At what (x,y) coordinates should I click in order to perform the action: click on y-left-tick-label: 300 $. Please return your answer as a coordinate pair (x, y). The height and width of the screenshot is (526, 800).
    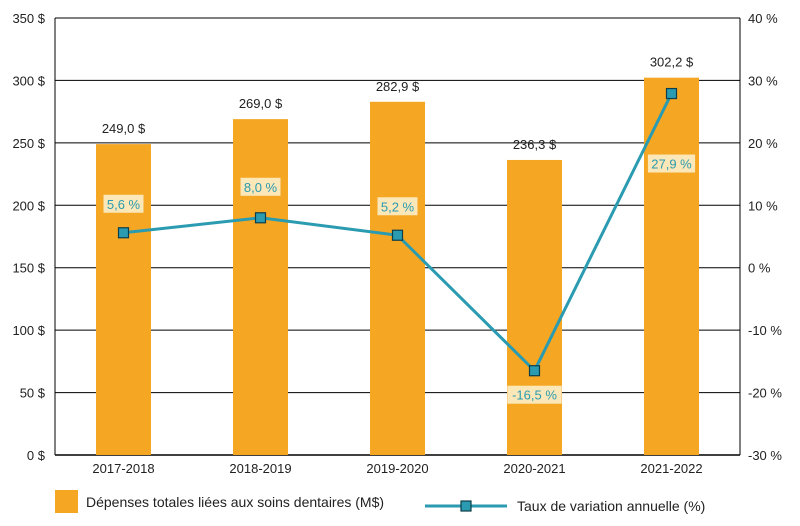
    Looking at the image, I should click on (28, 80).